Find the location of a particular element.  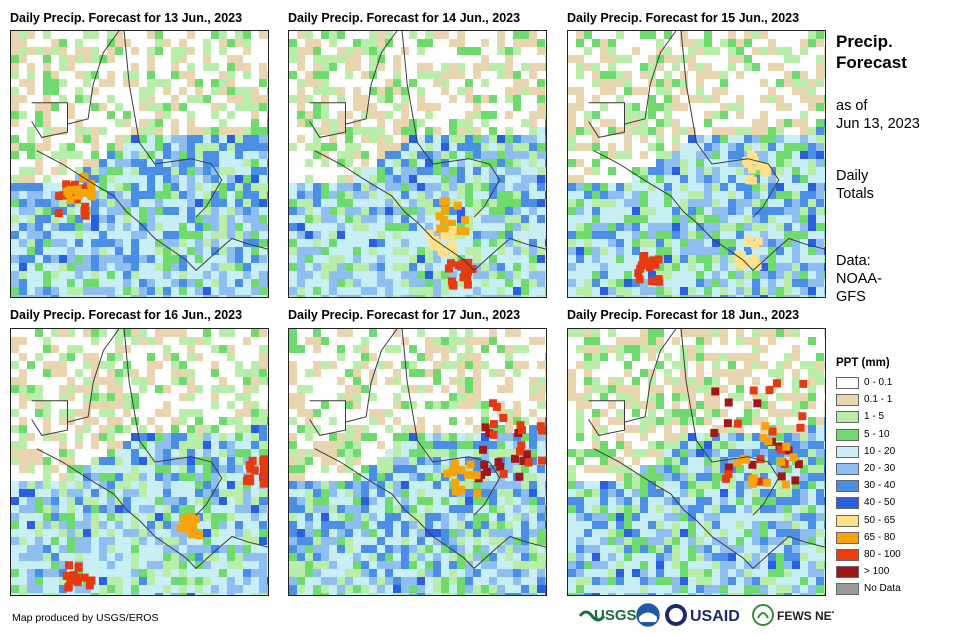

usaid-logo-text: USAID is located at coordinates (715, 616).